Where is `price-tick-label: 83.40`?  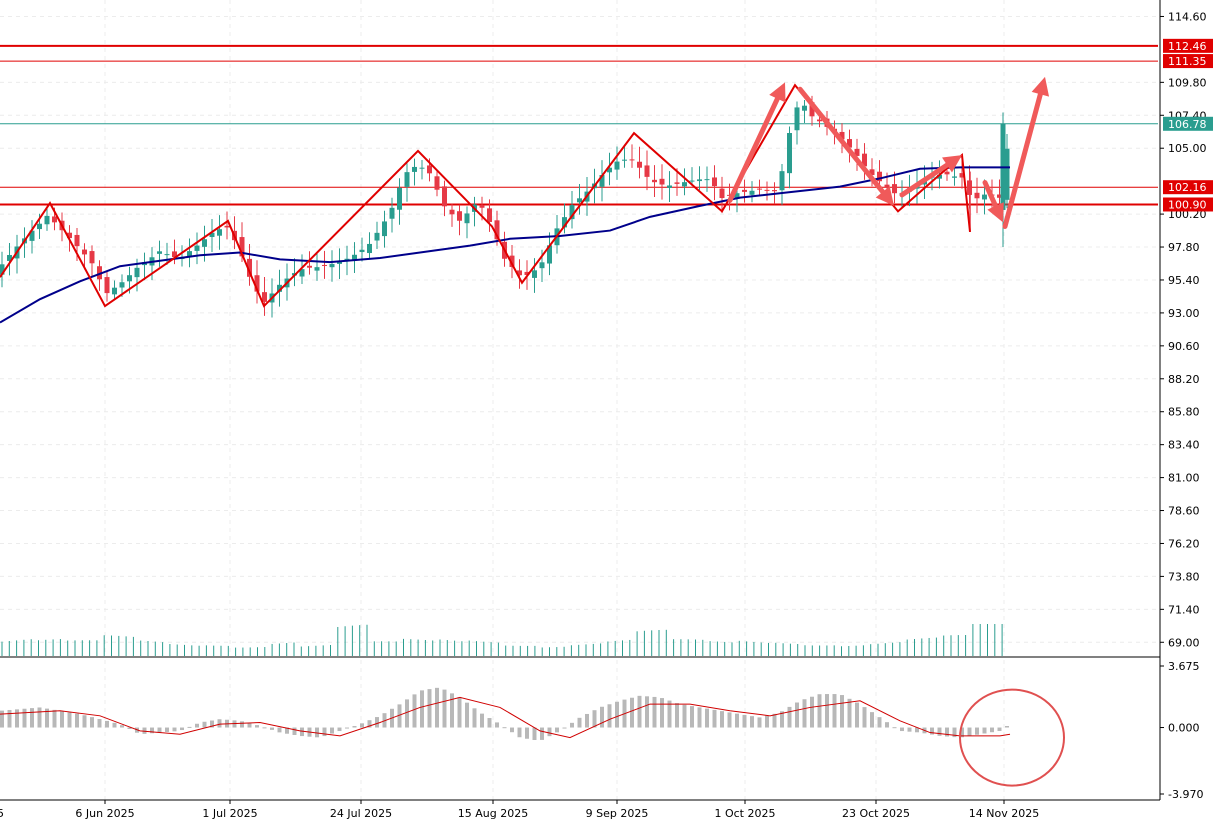
price-tick-label: 83.40 is located at coordinates (1184, 445).